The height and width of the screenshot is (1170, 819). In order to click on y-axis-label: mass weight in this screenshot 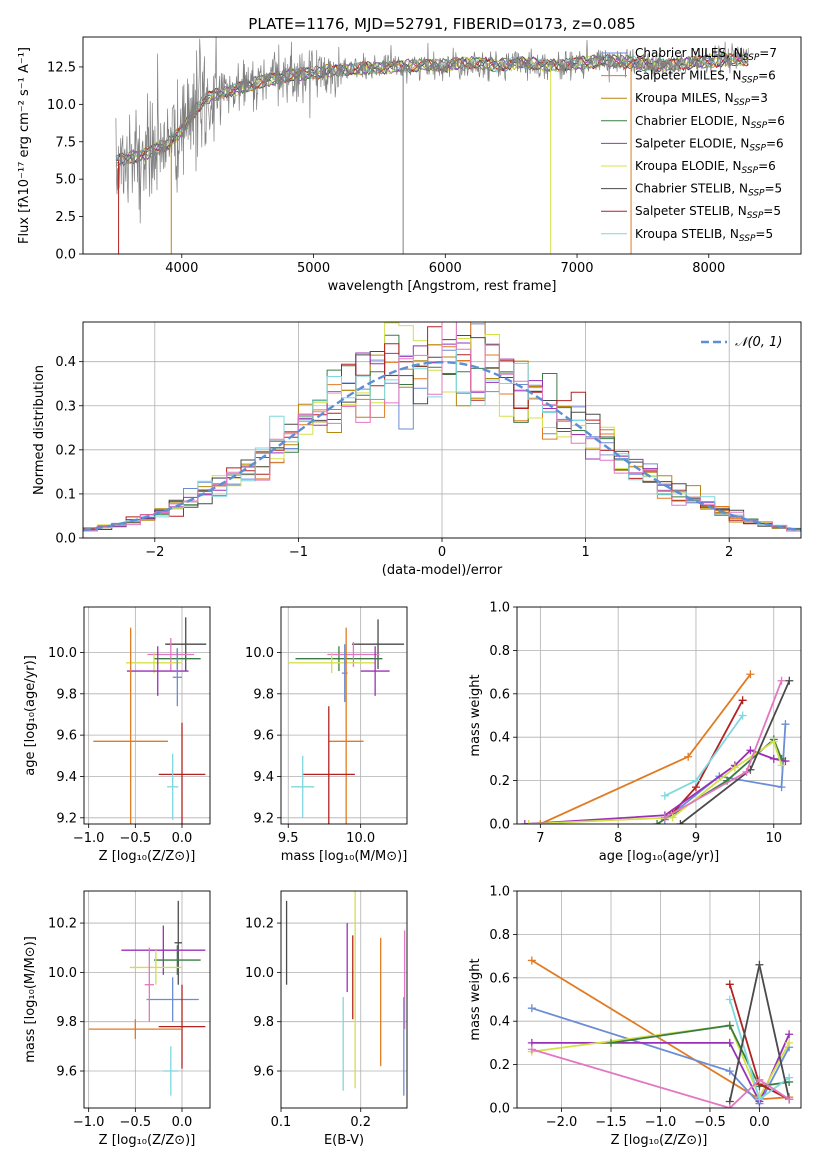, I will do `click(475, 715)`.